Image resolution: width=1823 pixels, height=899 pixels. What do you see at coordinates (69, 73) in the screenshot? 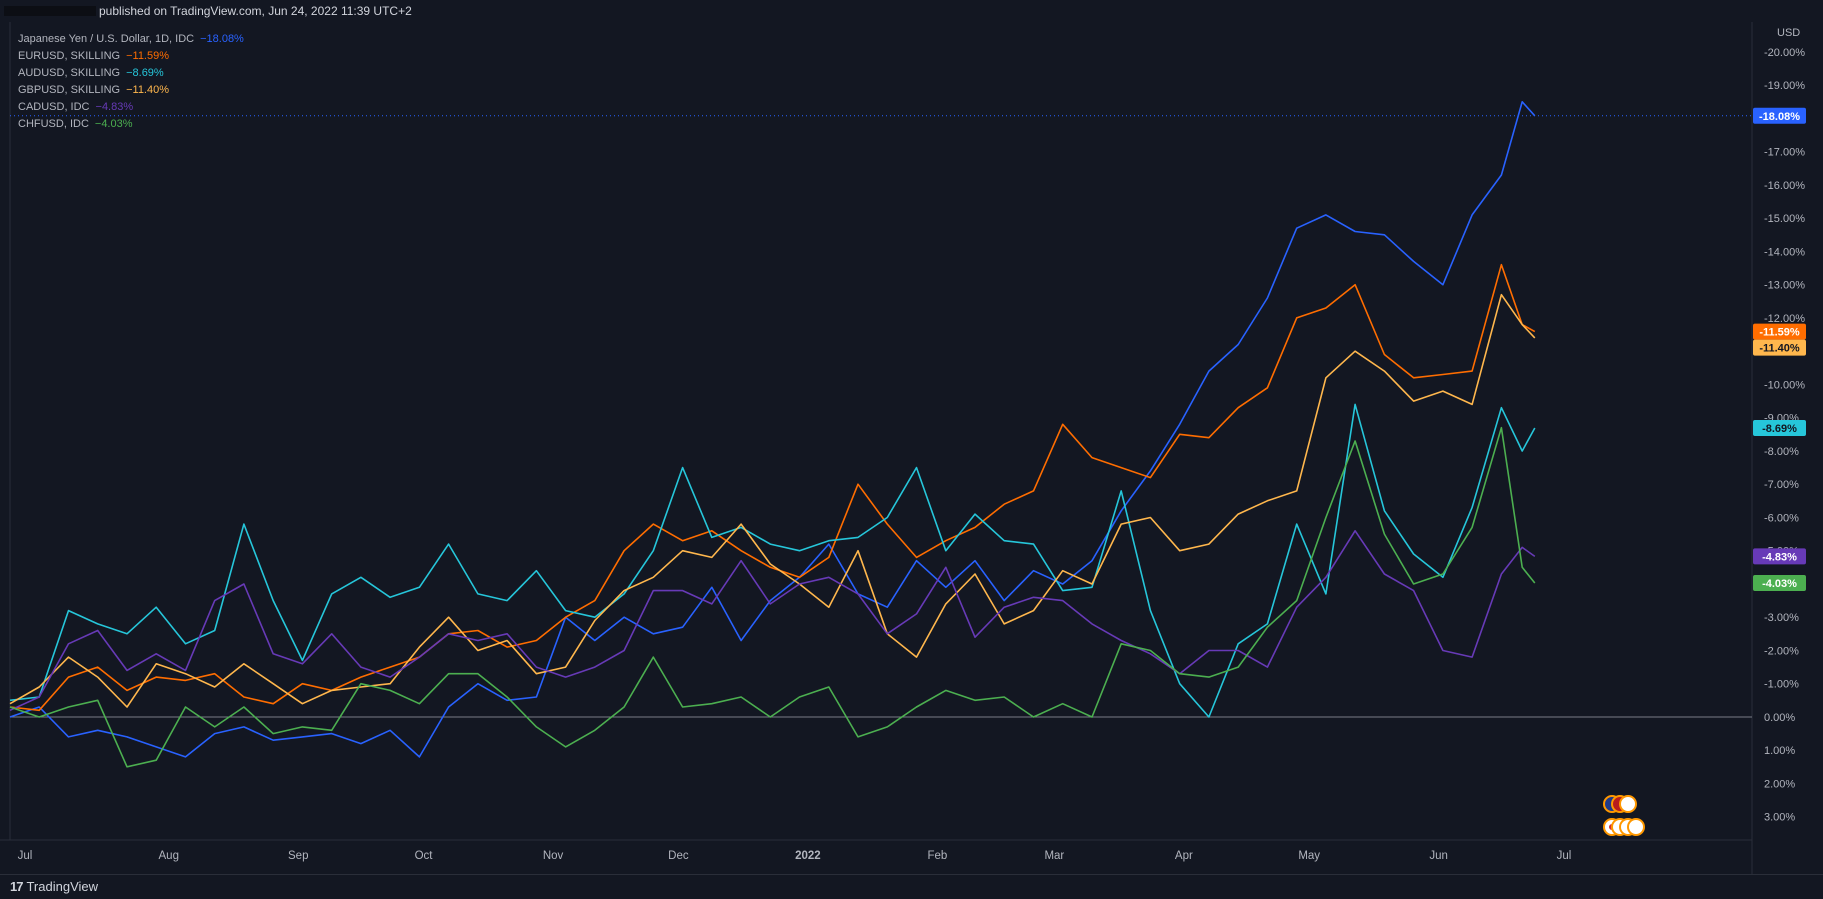
I see `legend-series-name: AUDUSD, SKILLING` at bounding box center [69, 73].